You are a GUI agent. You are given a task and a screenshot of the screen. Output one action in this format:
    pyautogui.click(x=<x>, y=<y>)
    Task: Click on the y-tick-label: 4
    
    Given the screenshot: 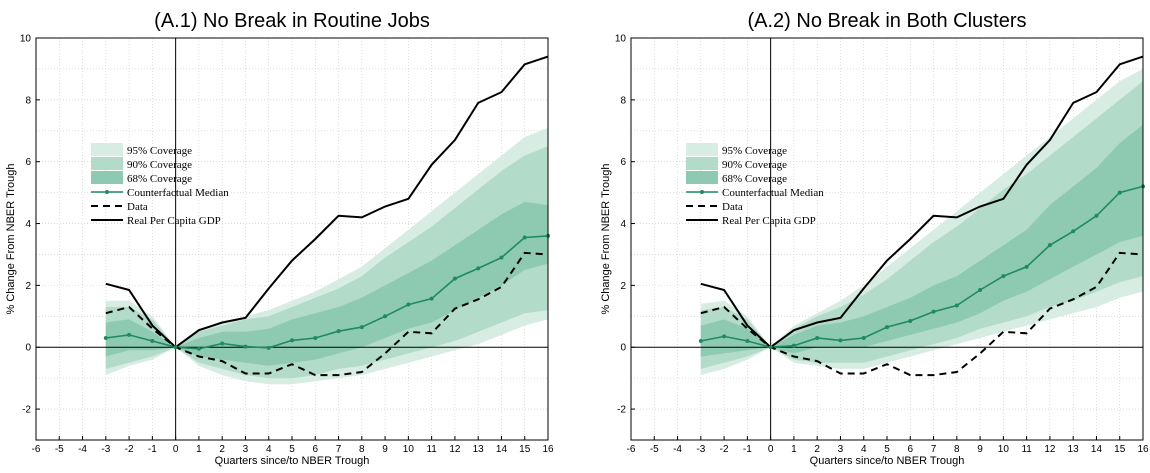 What is the action you would take?
    pyautogui.click(x=28, y=224)
    